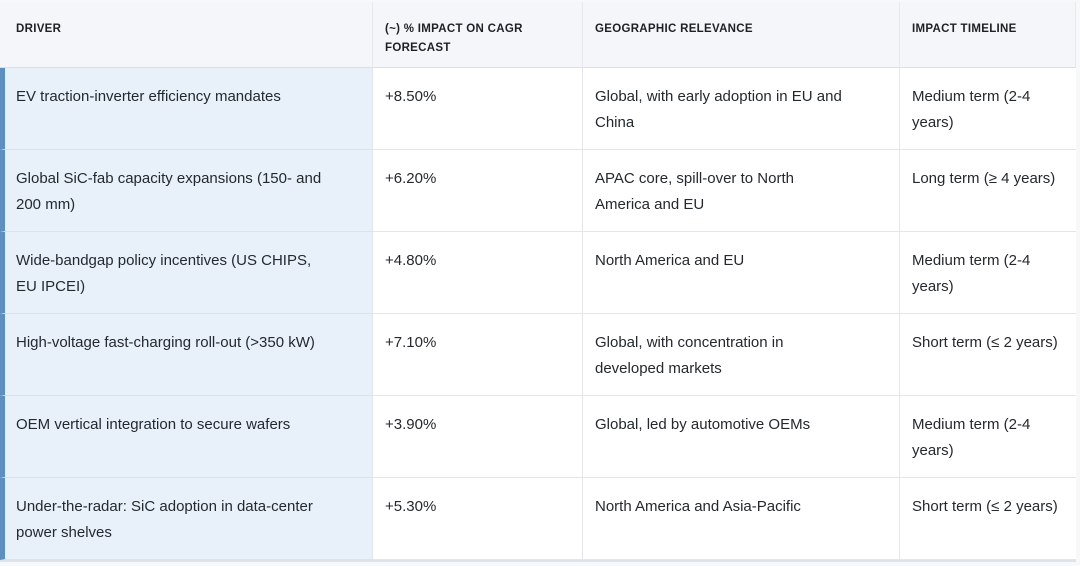 The image size is (1080, 566). What do you see at coordinates (478, 519) in the screenshot?
I see `impact-cell: +5.30%` at bounding box center [478, 519].